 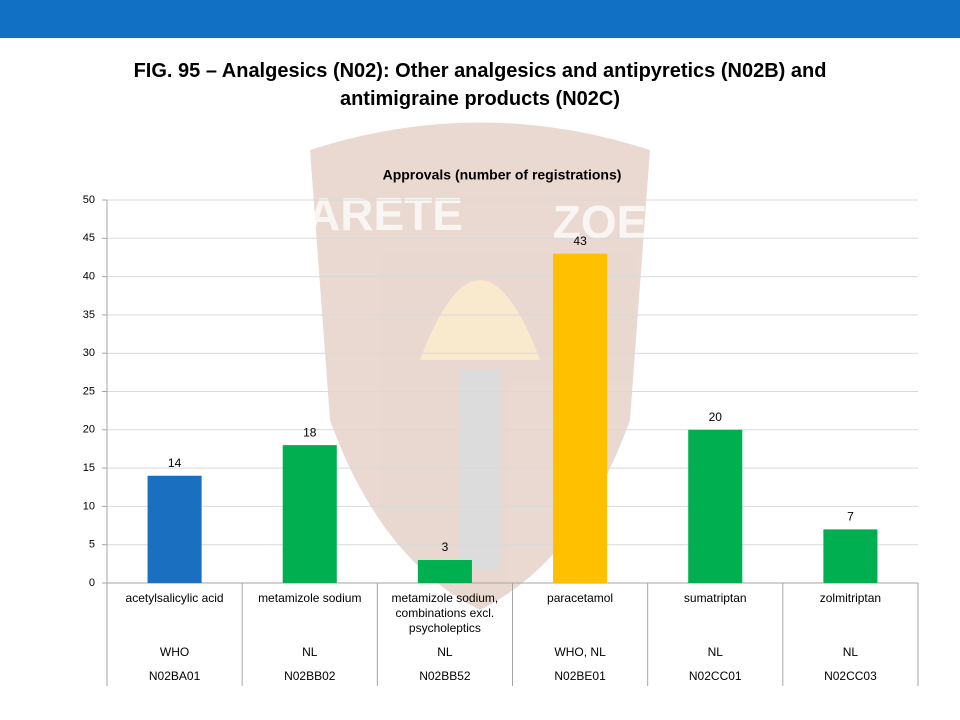 I want to click on y-tick-label: 45, so click(x=89, y=238).